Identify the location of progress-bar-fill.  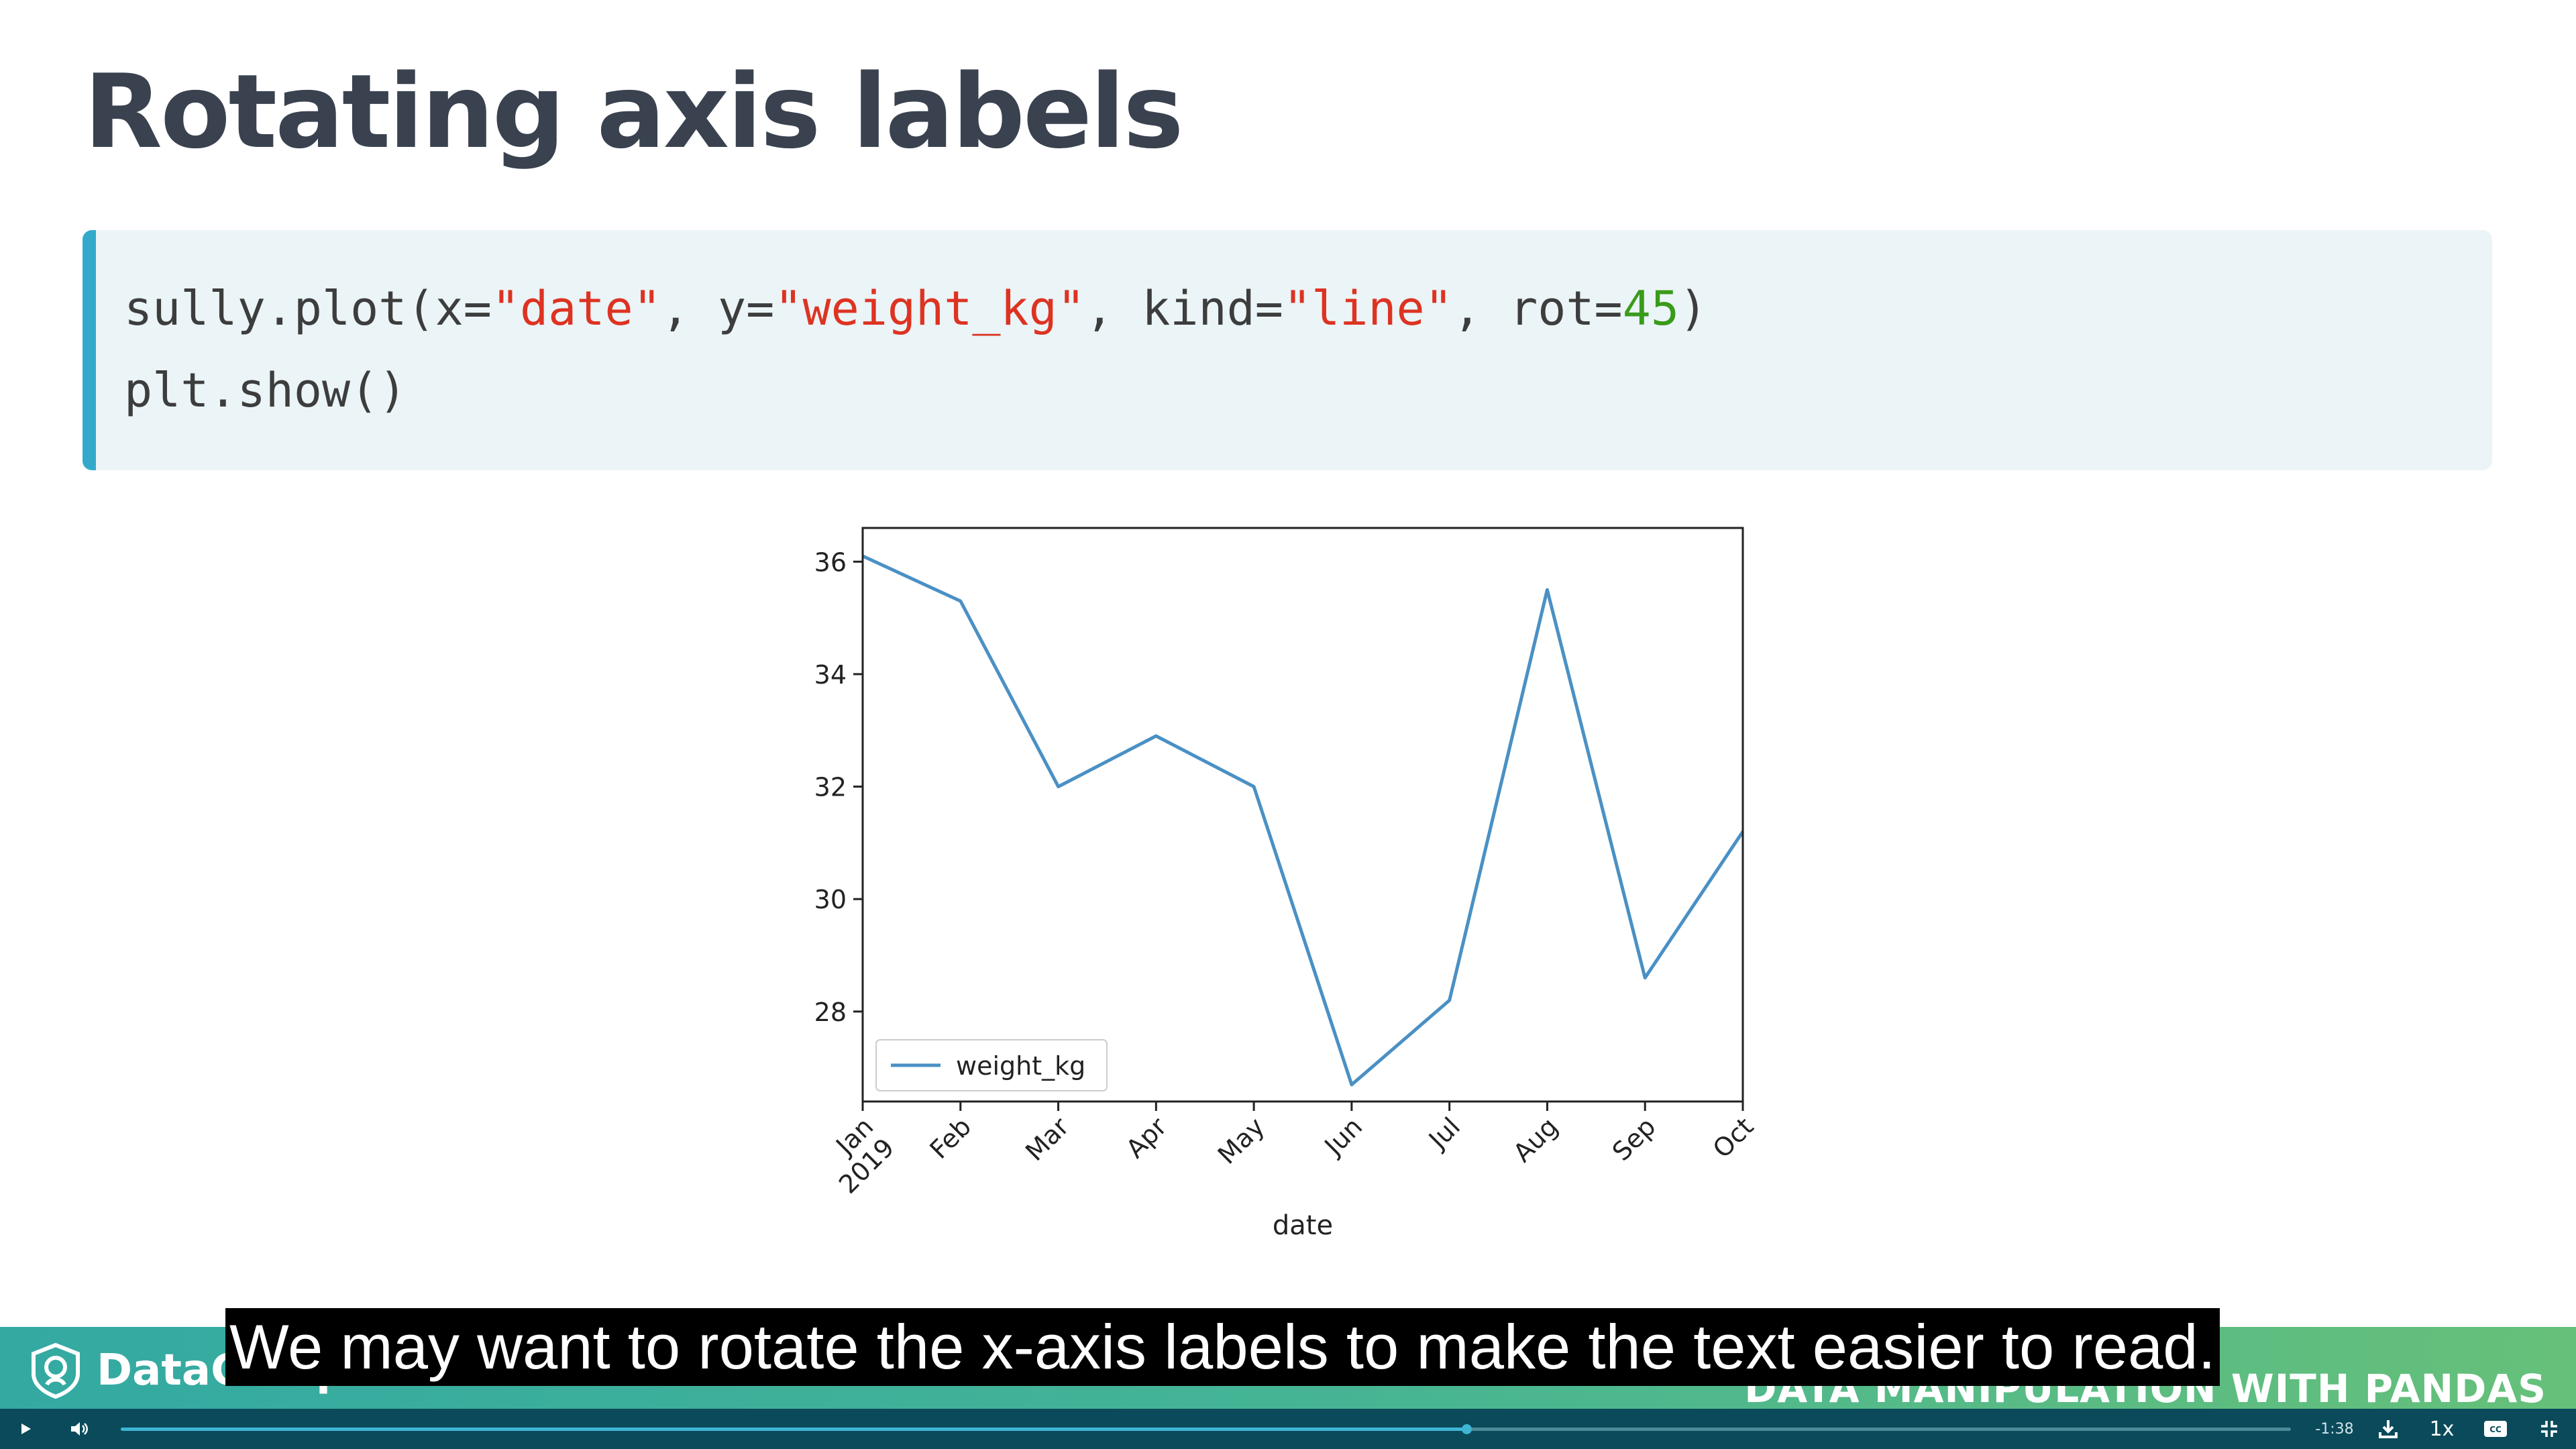
(793, 1429).